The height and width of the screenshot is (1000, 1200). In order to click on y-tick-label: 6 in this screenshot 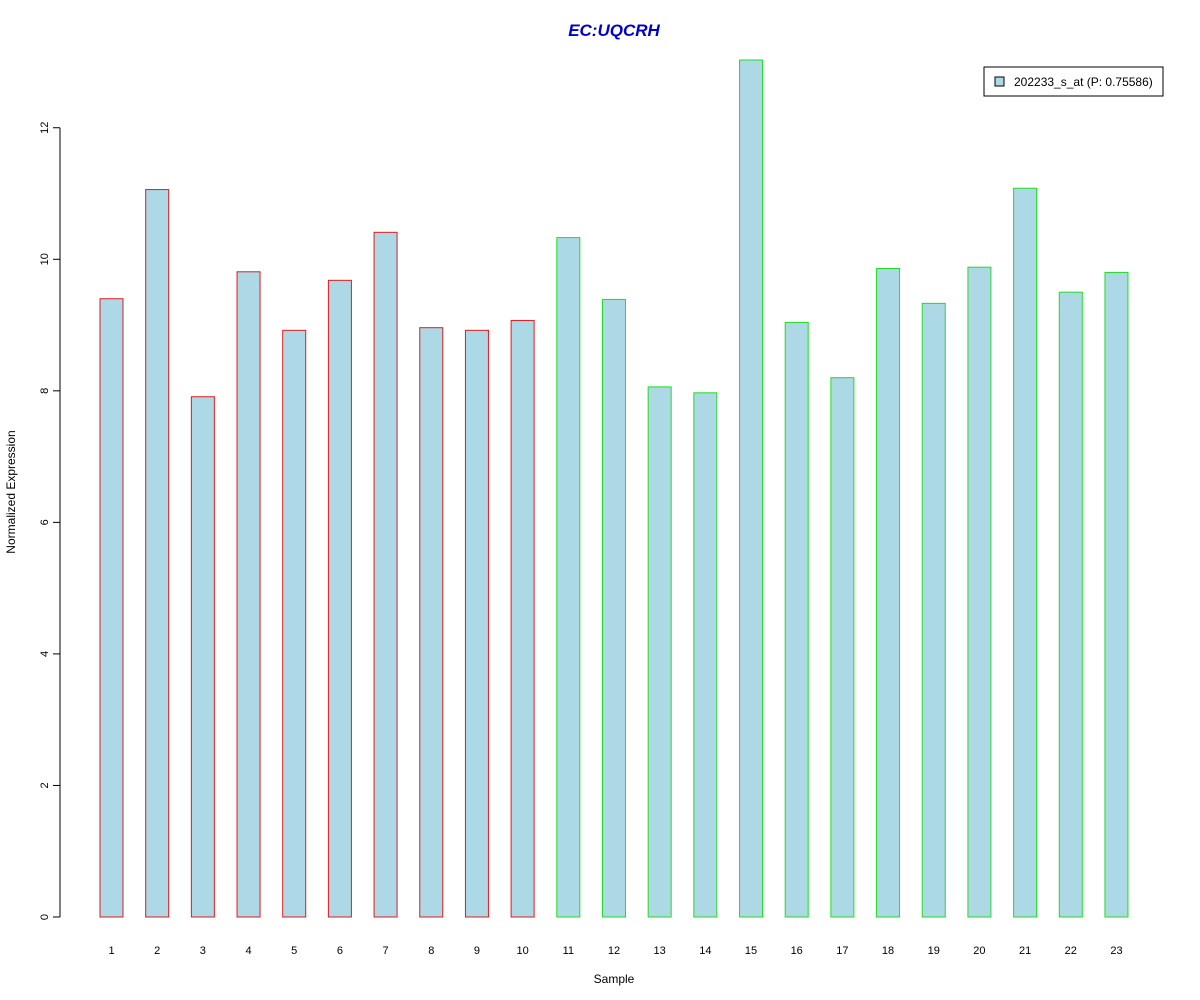, I will do `click(45, 522)`.